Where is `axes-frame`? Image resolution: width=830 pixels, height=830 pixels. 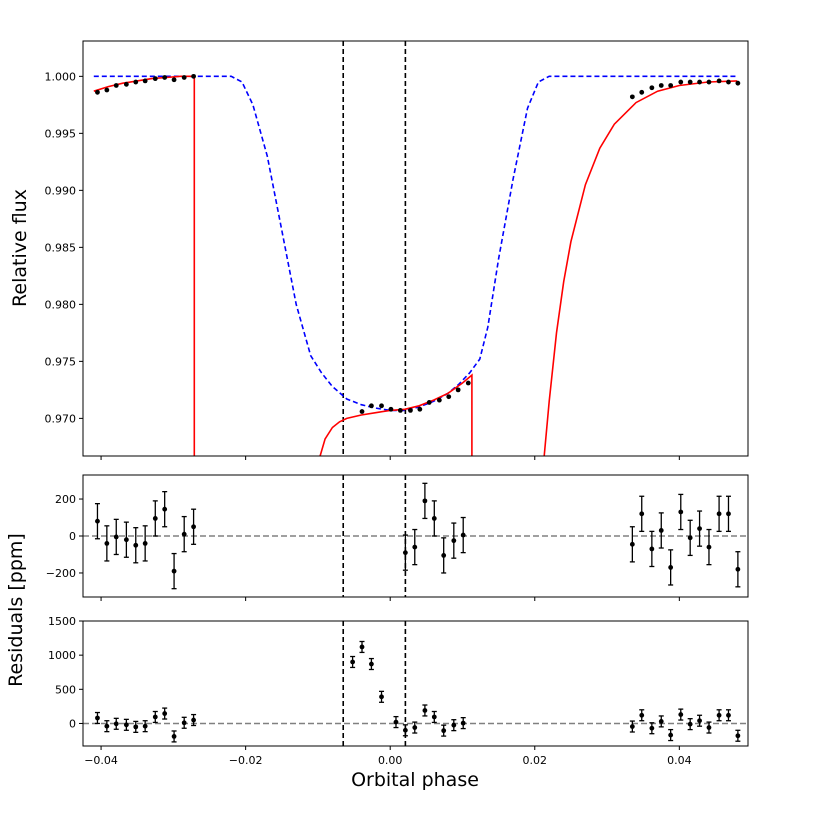 axes-frame is located at coordinates (415, 683).